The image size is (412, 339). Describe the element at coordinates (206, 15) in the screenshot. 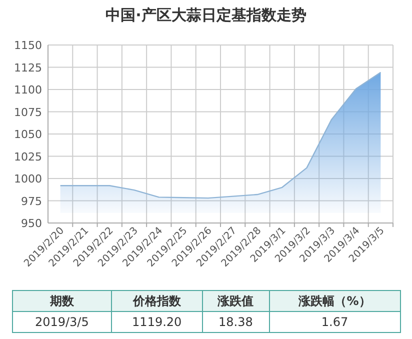

I see `chart-title: 中国·产区大蒜日定基指数走势` at that location.